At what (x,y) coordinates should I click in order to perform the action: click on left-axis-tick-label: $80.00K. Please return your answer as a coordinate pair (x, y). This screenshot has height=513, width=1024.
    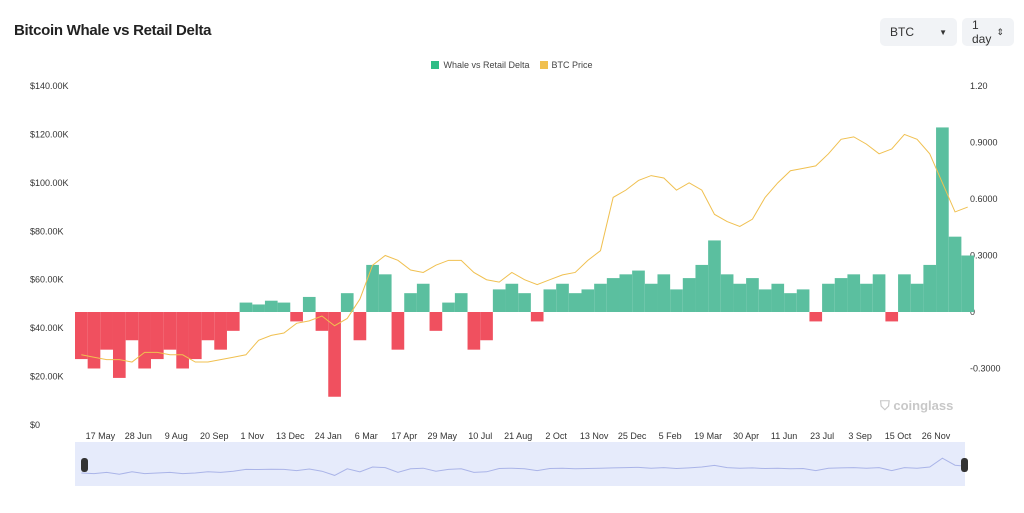
    Looking at the image, I should click on (47, 231).